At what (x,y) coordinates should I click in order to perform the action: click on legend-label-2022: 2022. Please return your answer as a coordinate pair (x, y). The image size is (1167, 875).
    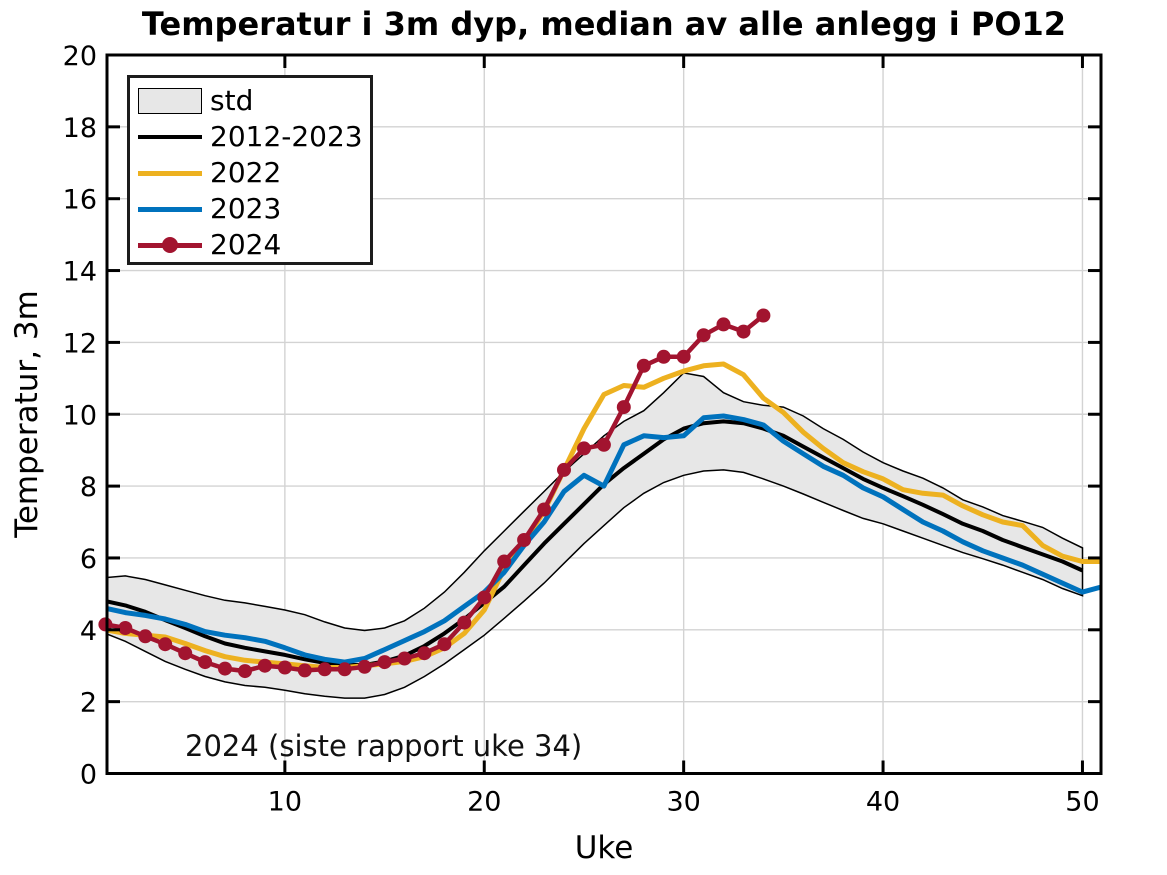
    Looking at the image, I should click on (246, 172).